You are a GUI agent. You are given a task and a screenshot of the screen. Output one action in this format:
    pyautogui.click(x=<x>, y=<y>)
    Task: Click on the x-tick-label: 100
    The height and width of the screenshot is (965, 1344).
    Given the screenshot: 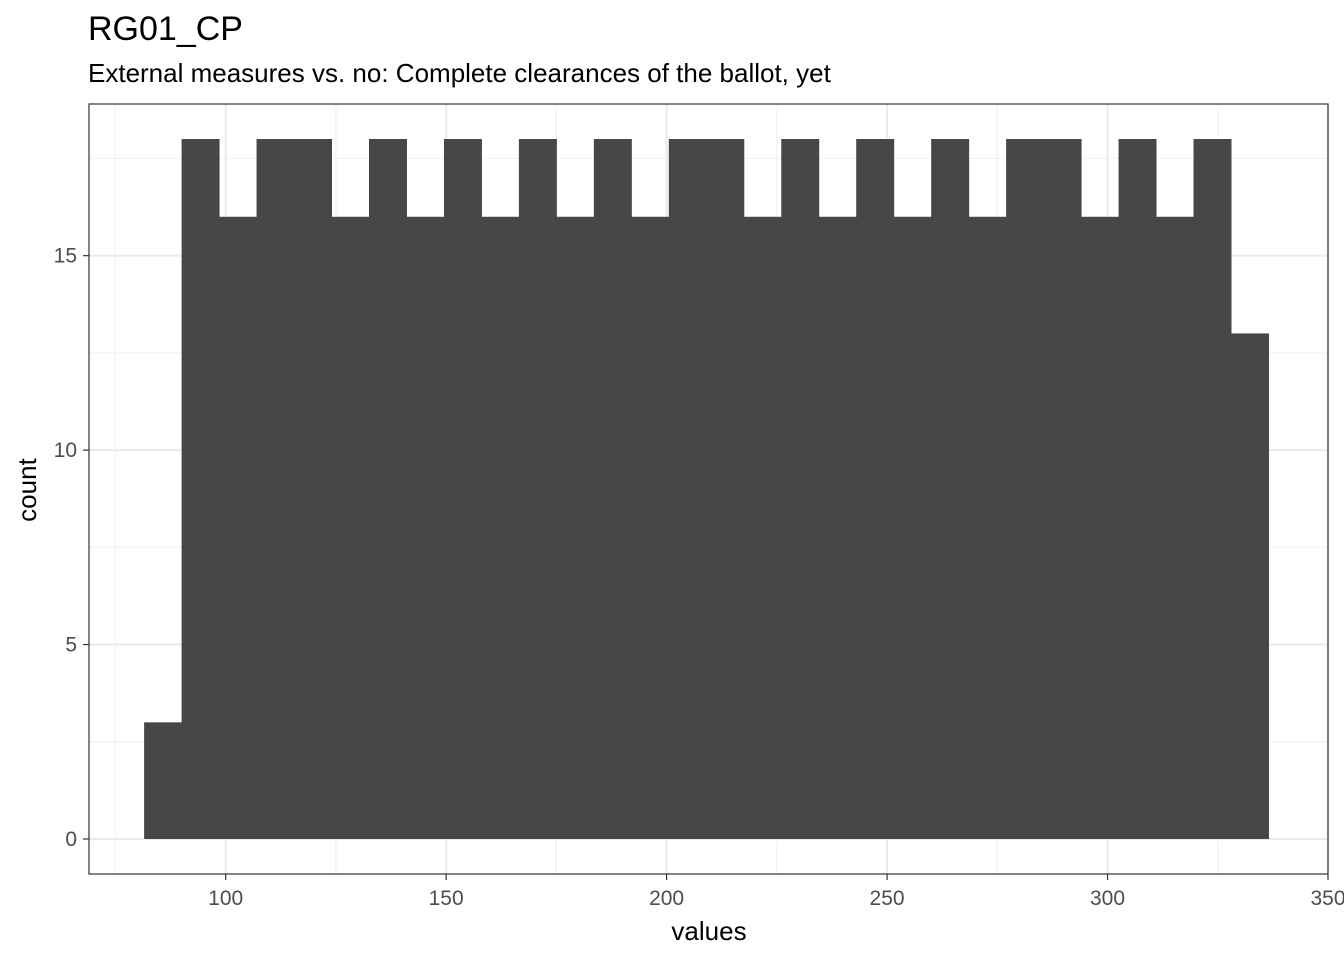 What is the action you would take?
    pyautogui.click(x=225, y=898)
    